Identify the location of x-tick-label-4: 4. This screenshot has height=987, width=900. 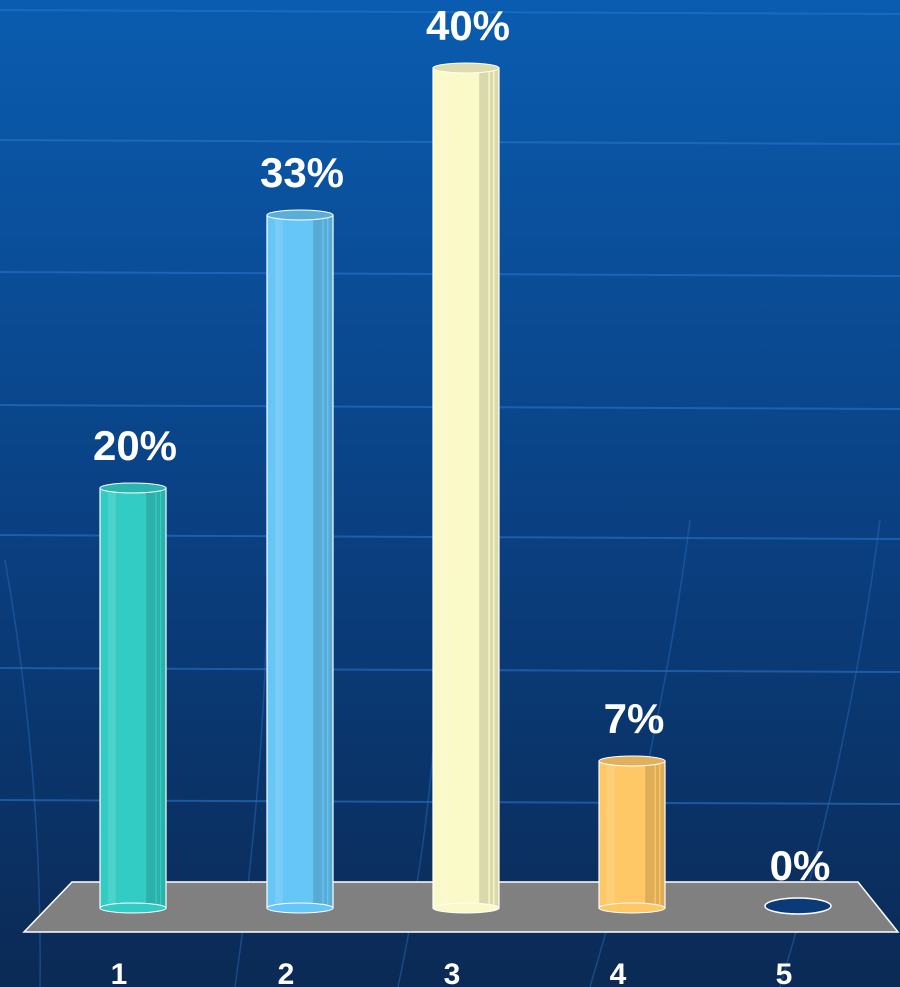
(618, 972).